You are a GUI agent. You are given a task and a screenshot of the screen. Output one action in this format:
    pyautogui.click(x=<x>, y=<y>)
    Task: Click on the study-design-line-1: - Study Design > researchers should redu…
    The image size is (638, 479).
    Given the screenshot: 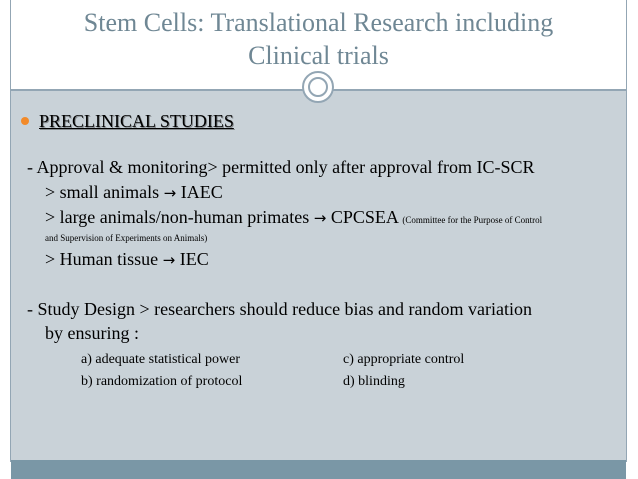 What is the action you would take?
    pyautogui.click(x=280, y=309)
    